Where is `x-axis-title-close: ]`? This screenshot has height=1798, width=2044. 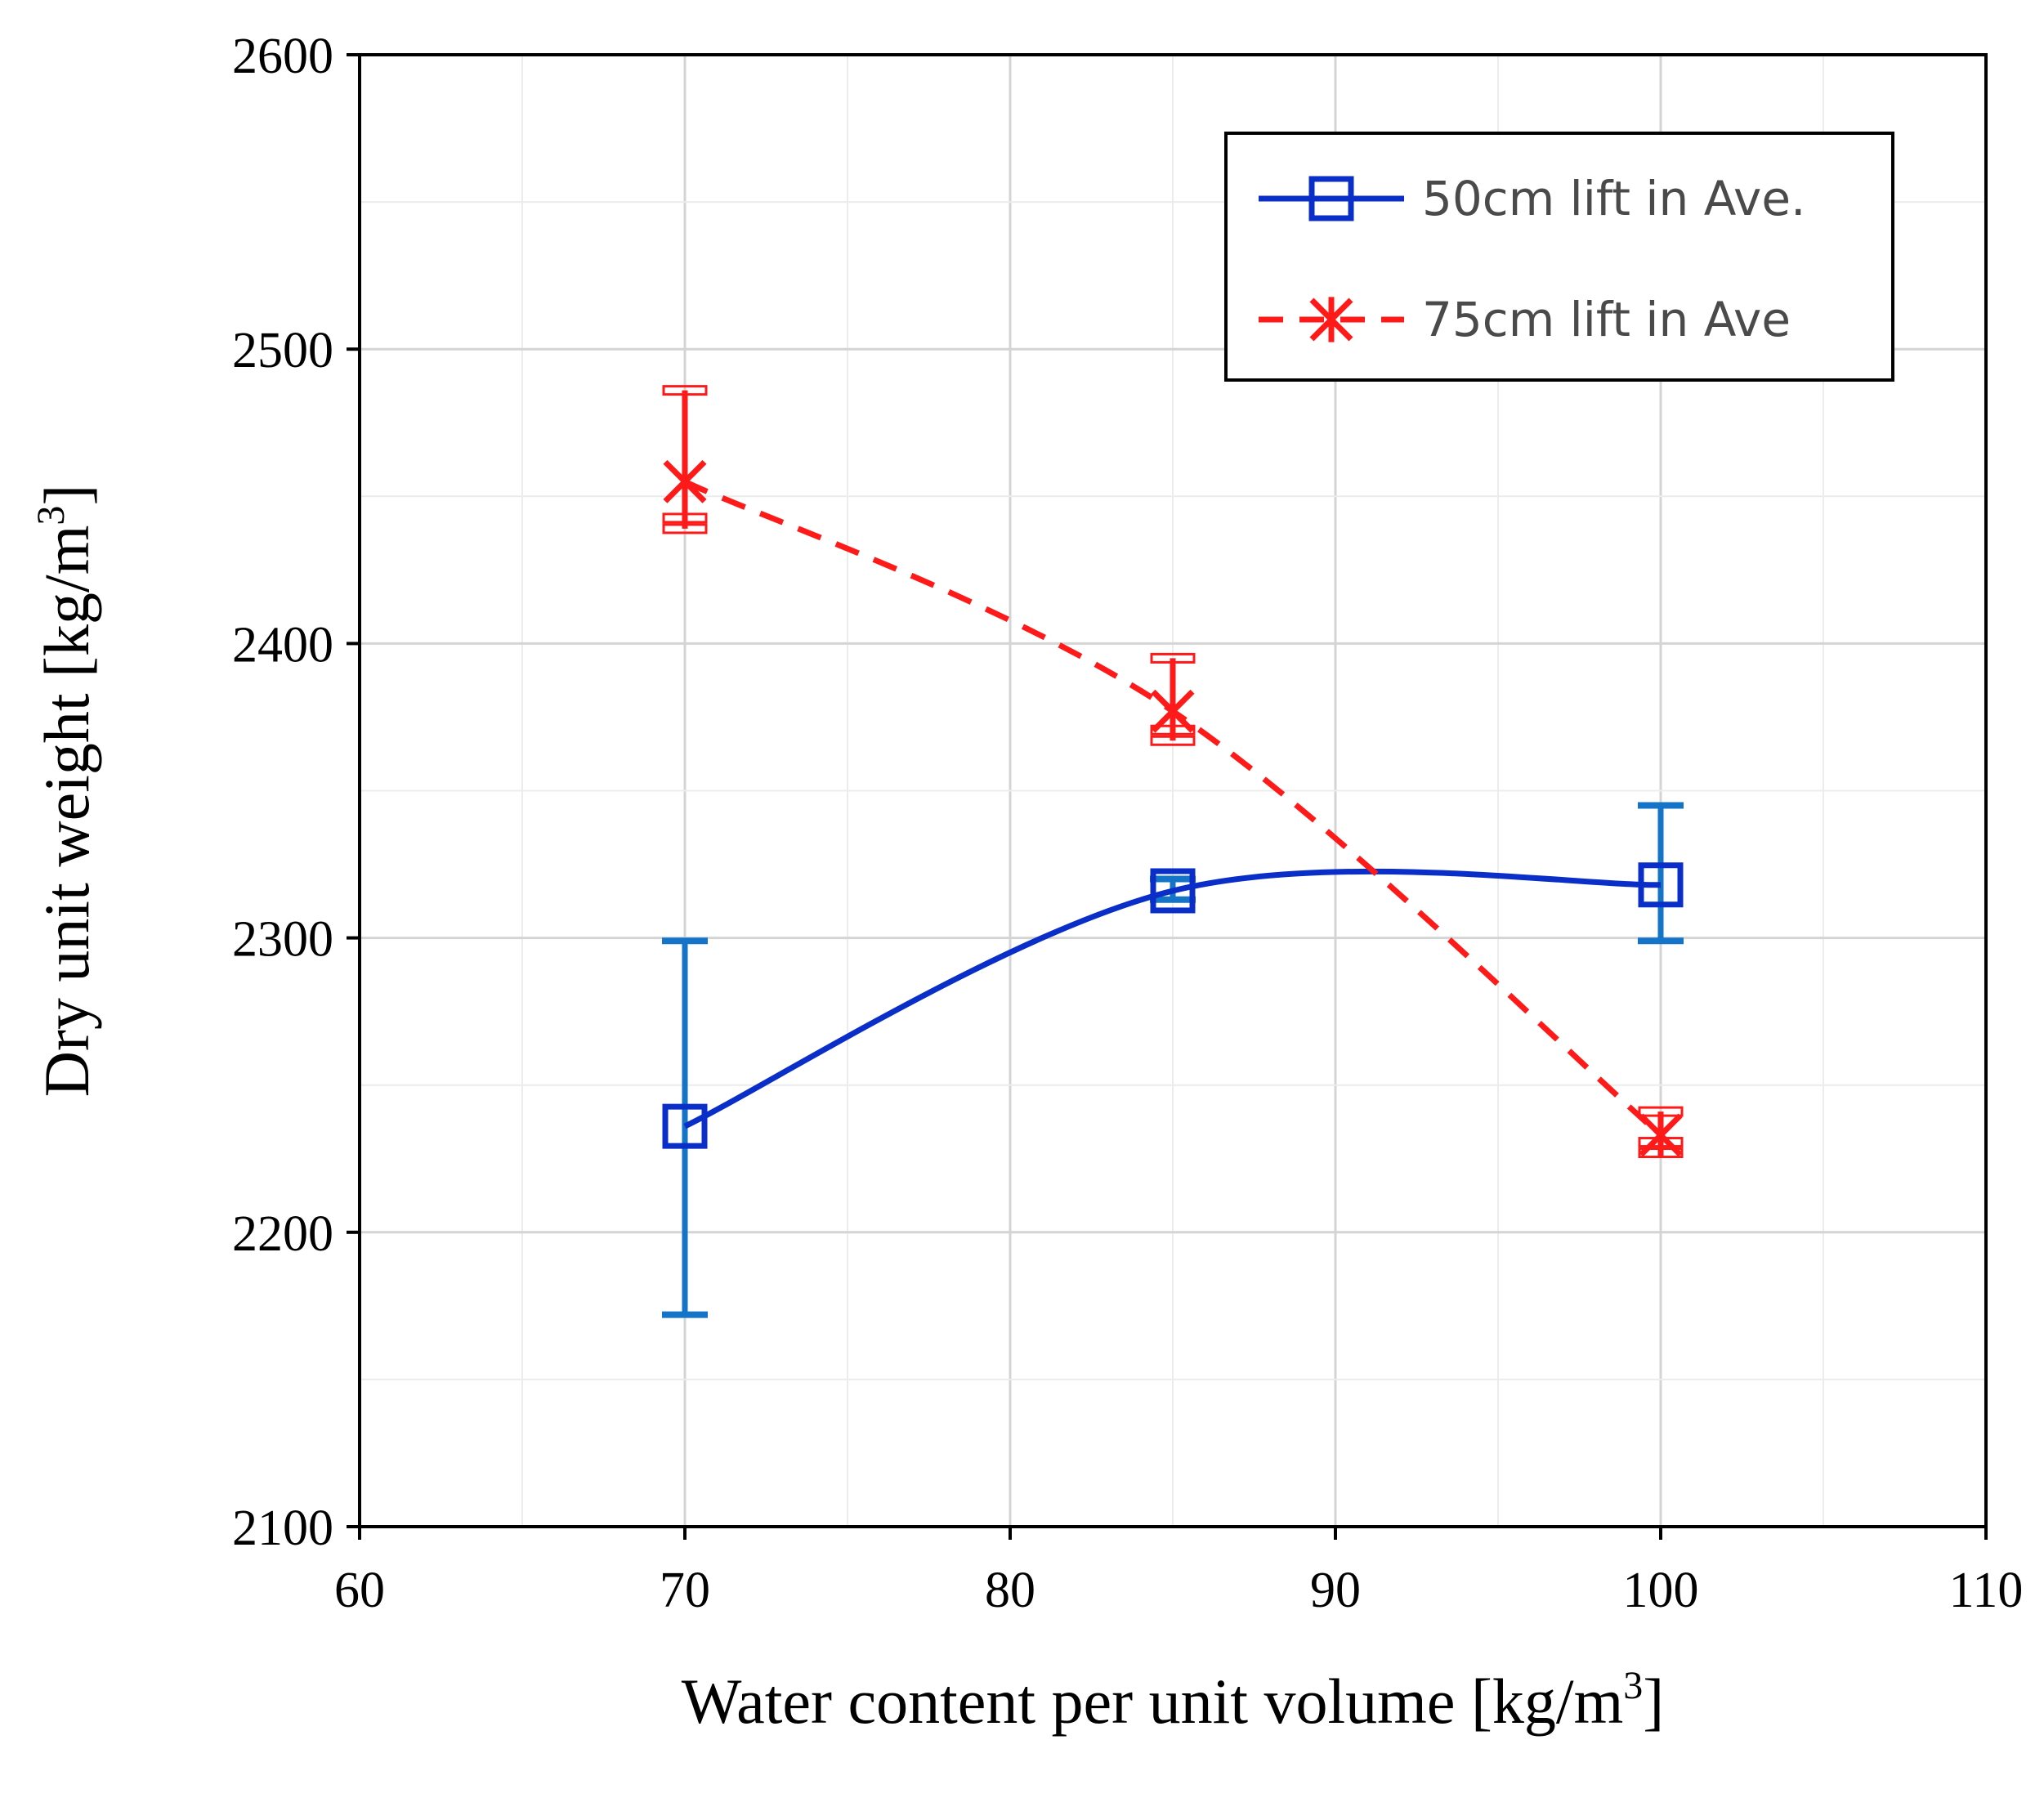
x-axis-title-close: ] is located at coordinates (1653, 1701).